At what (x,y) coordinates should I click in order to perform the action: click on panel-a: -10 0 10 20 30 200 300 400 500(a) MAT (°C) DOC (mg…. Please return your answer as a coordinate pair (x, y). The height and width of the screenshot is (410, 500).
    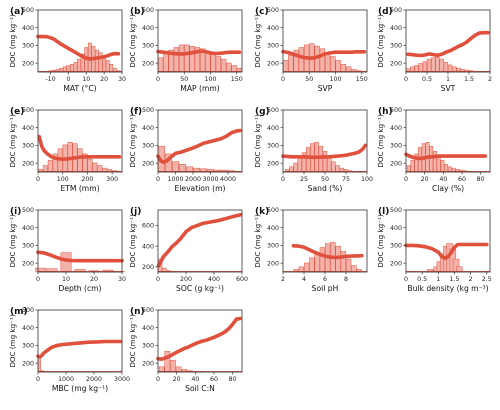
    Looking at the image, I should click on (67, 50).